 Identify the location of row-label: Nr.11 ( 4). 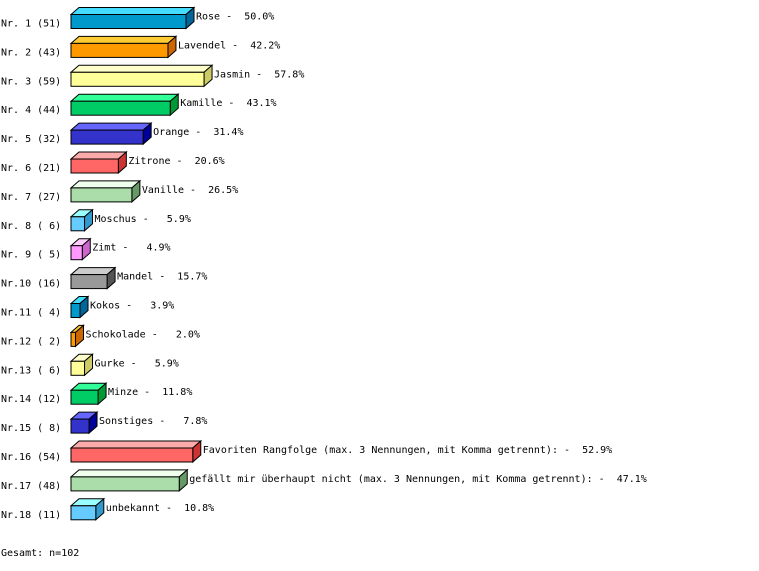
(31, 313).